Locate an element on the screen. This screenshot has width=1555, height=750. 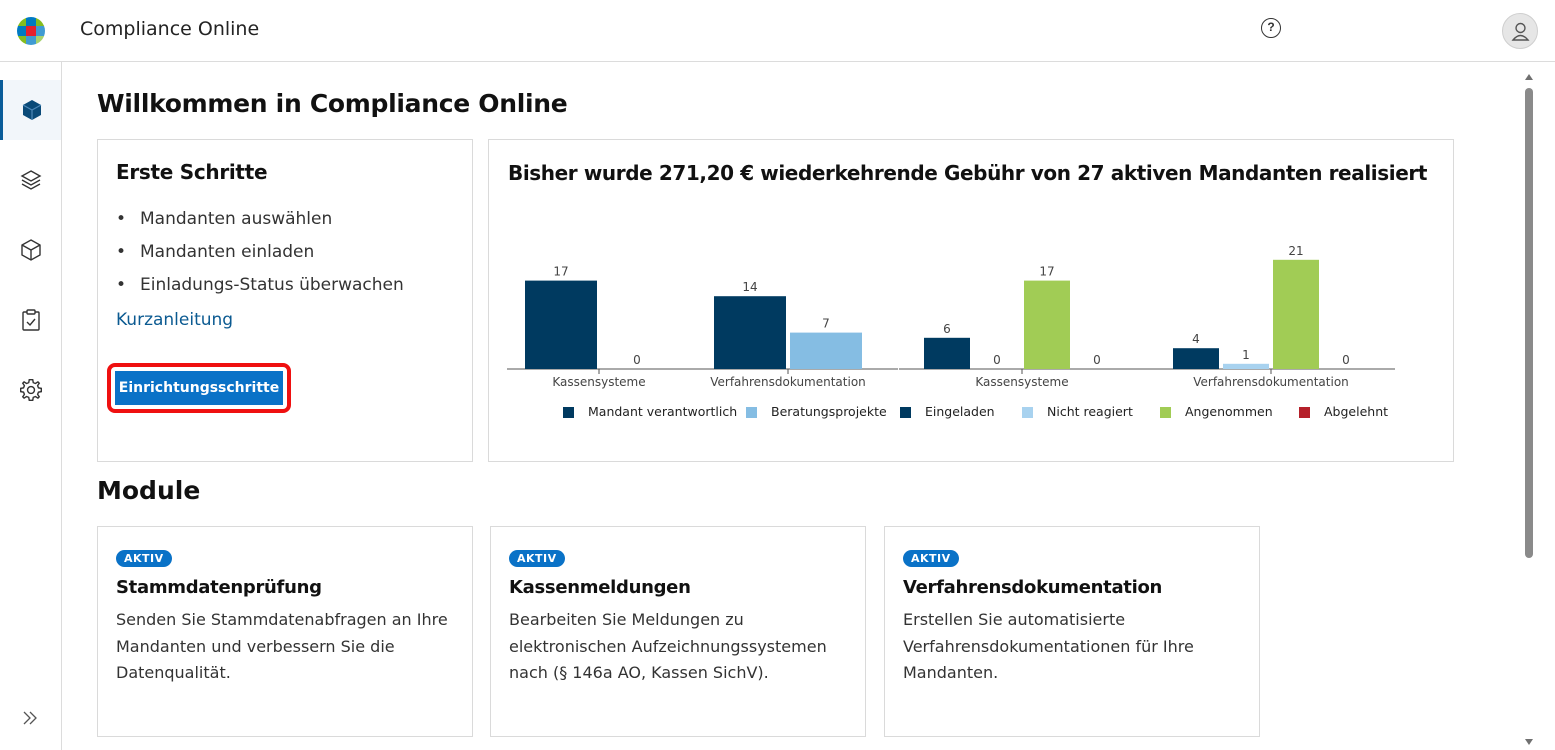
chart-data-label: 4 is located at coordinates (1196, 339).